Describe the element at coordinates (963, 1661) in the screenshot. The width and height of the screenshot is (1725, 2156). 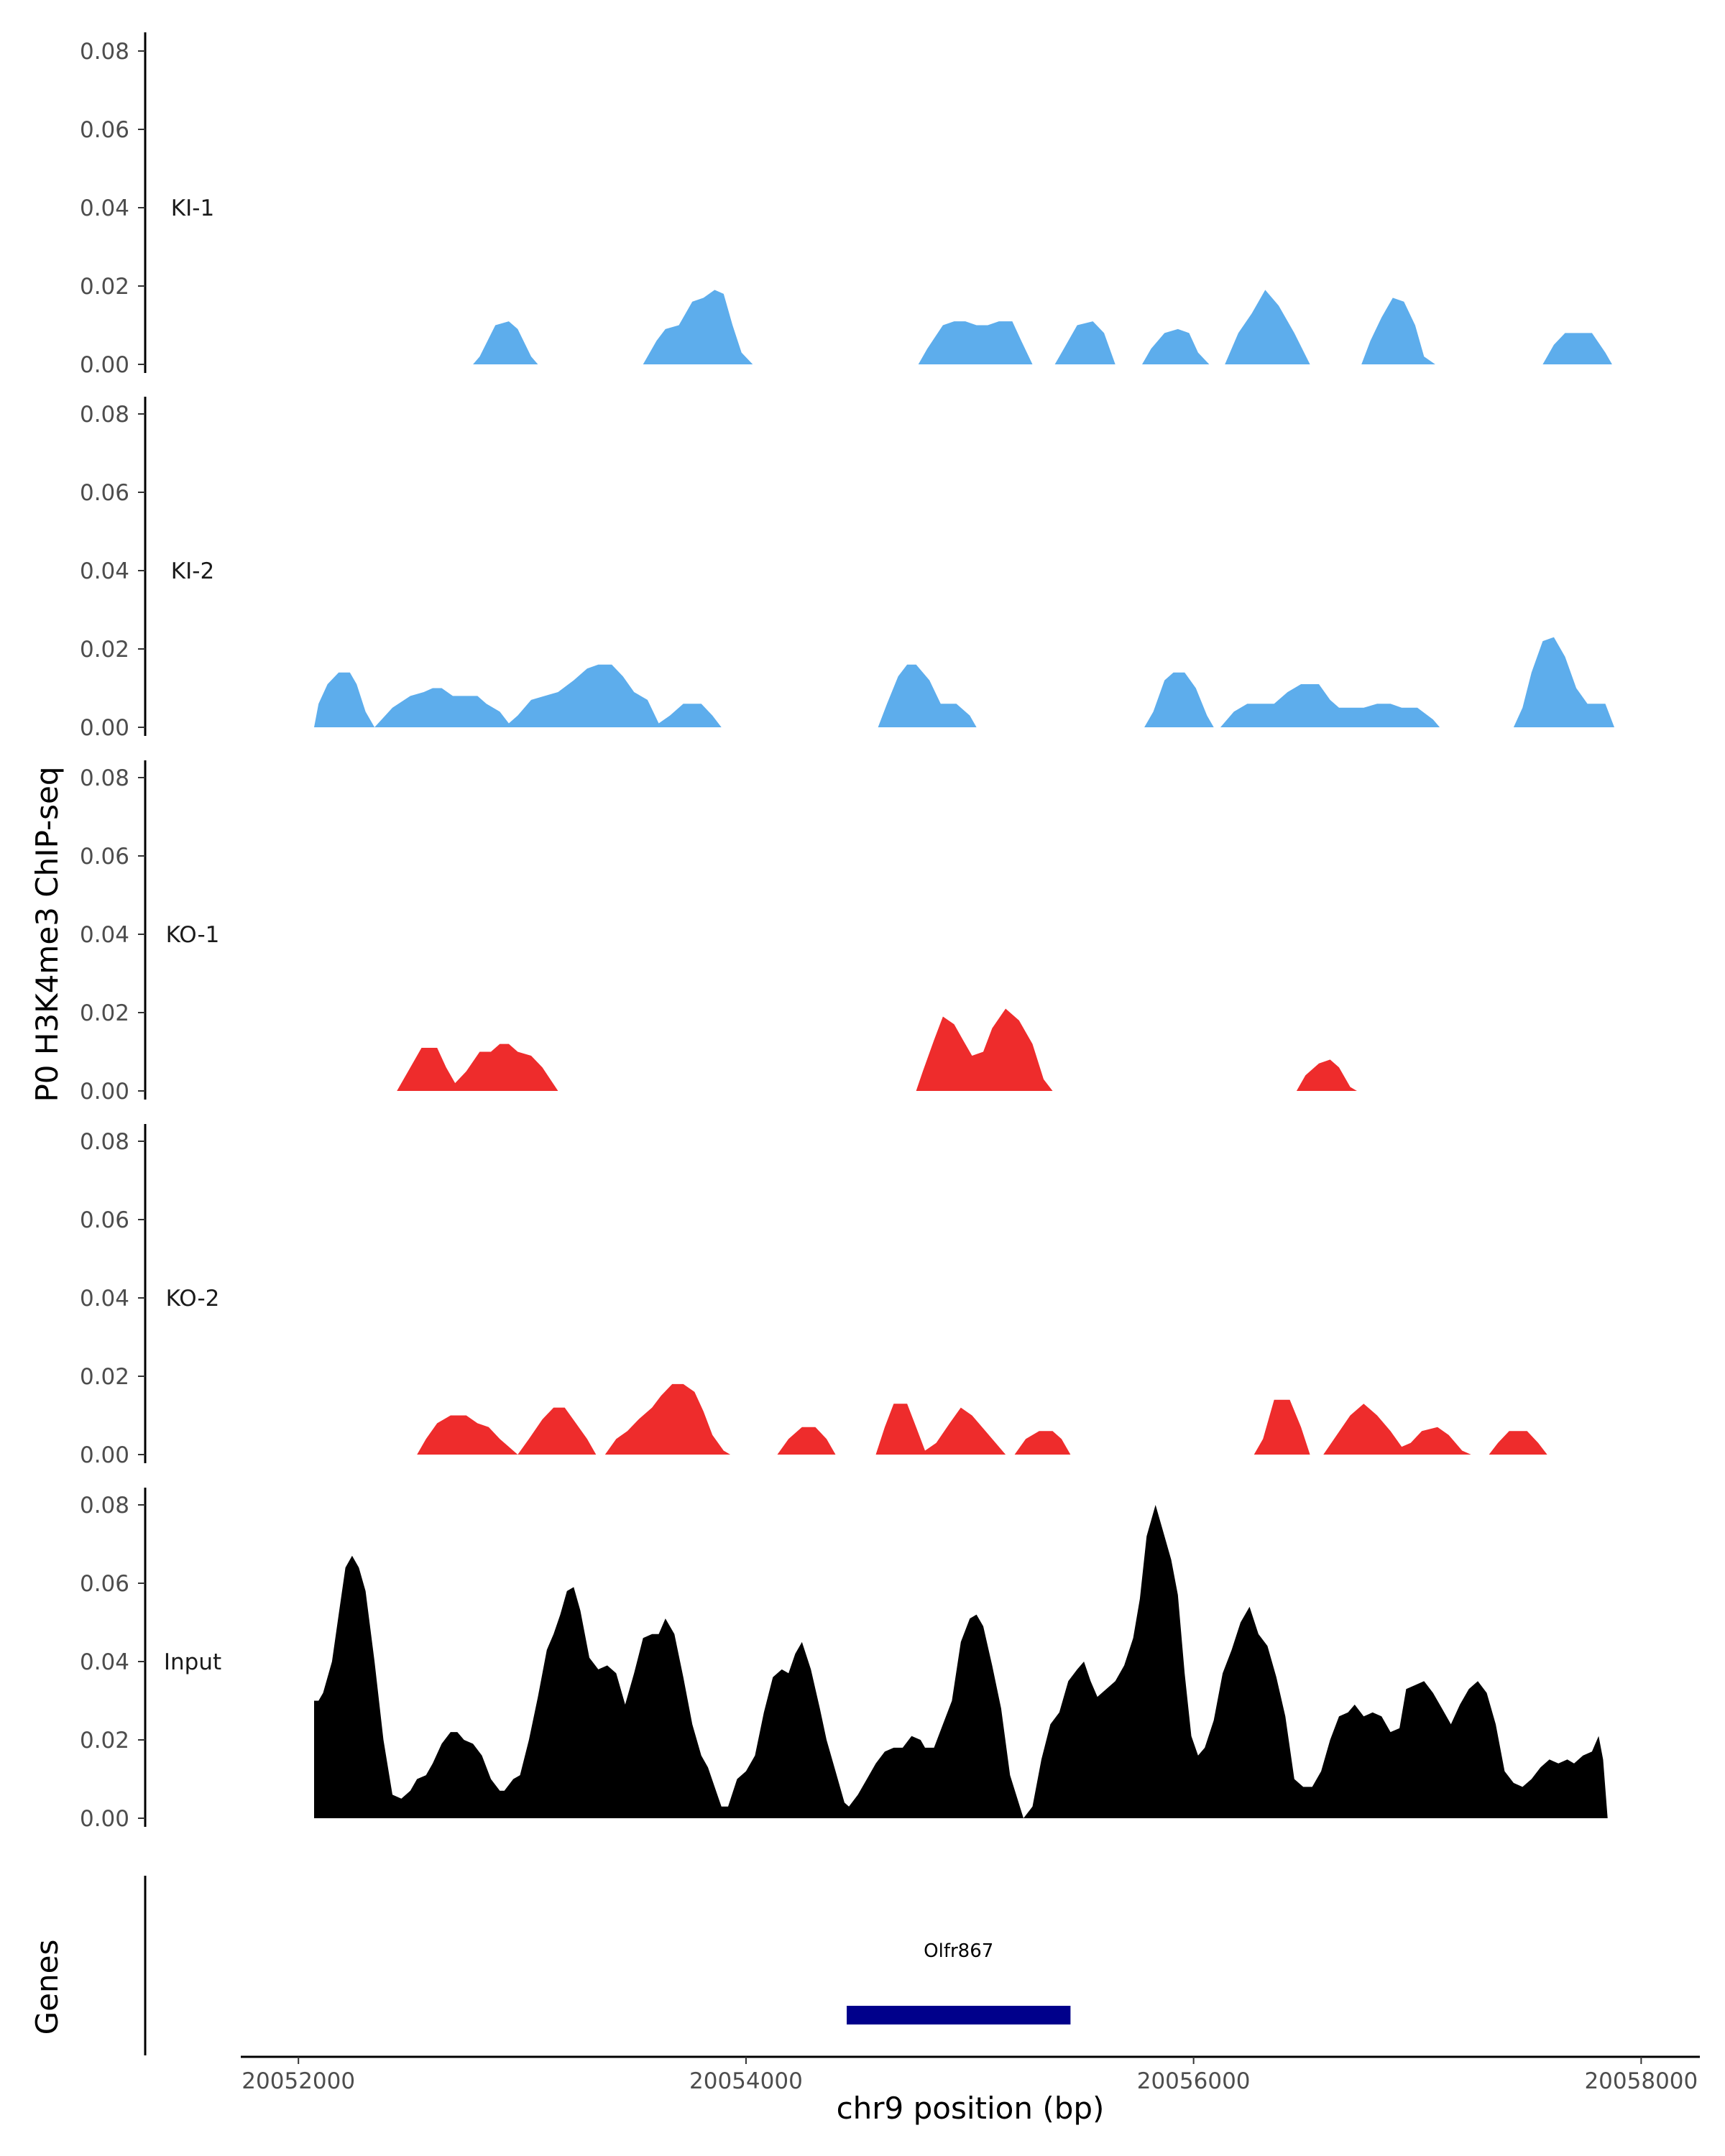
I see `signal-area-input` at that location.